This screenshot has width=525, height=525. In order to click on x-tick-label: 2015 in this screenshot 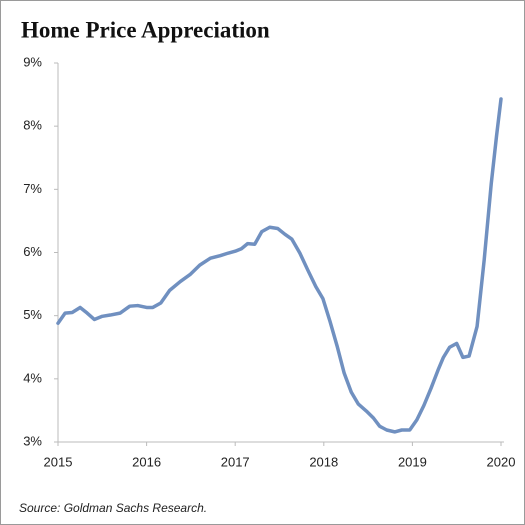, I will do `click(58, 461)`.